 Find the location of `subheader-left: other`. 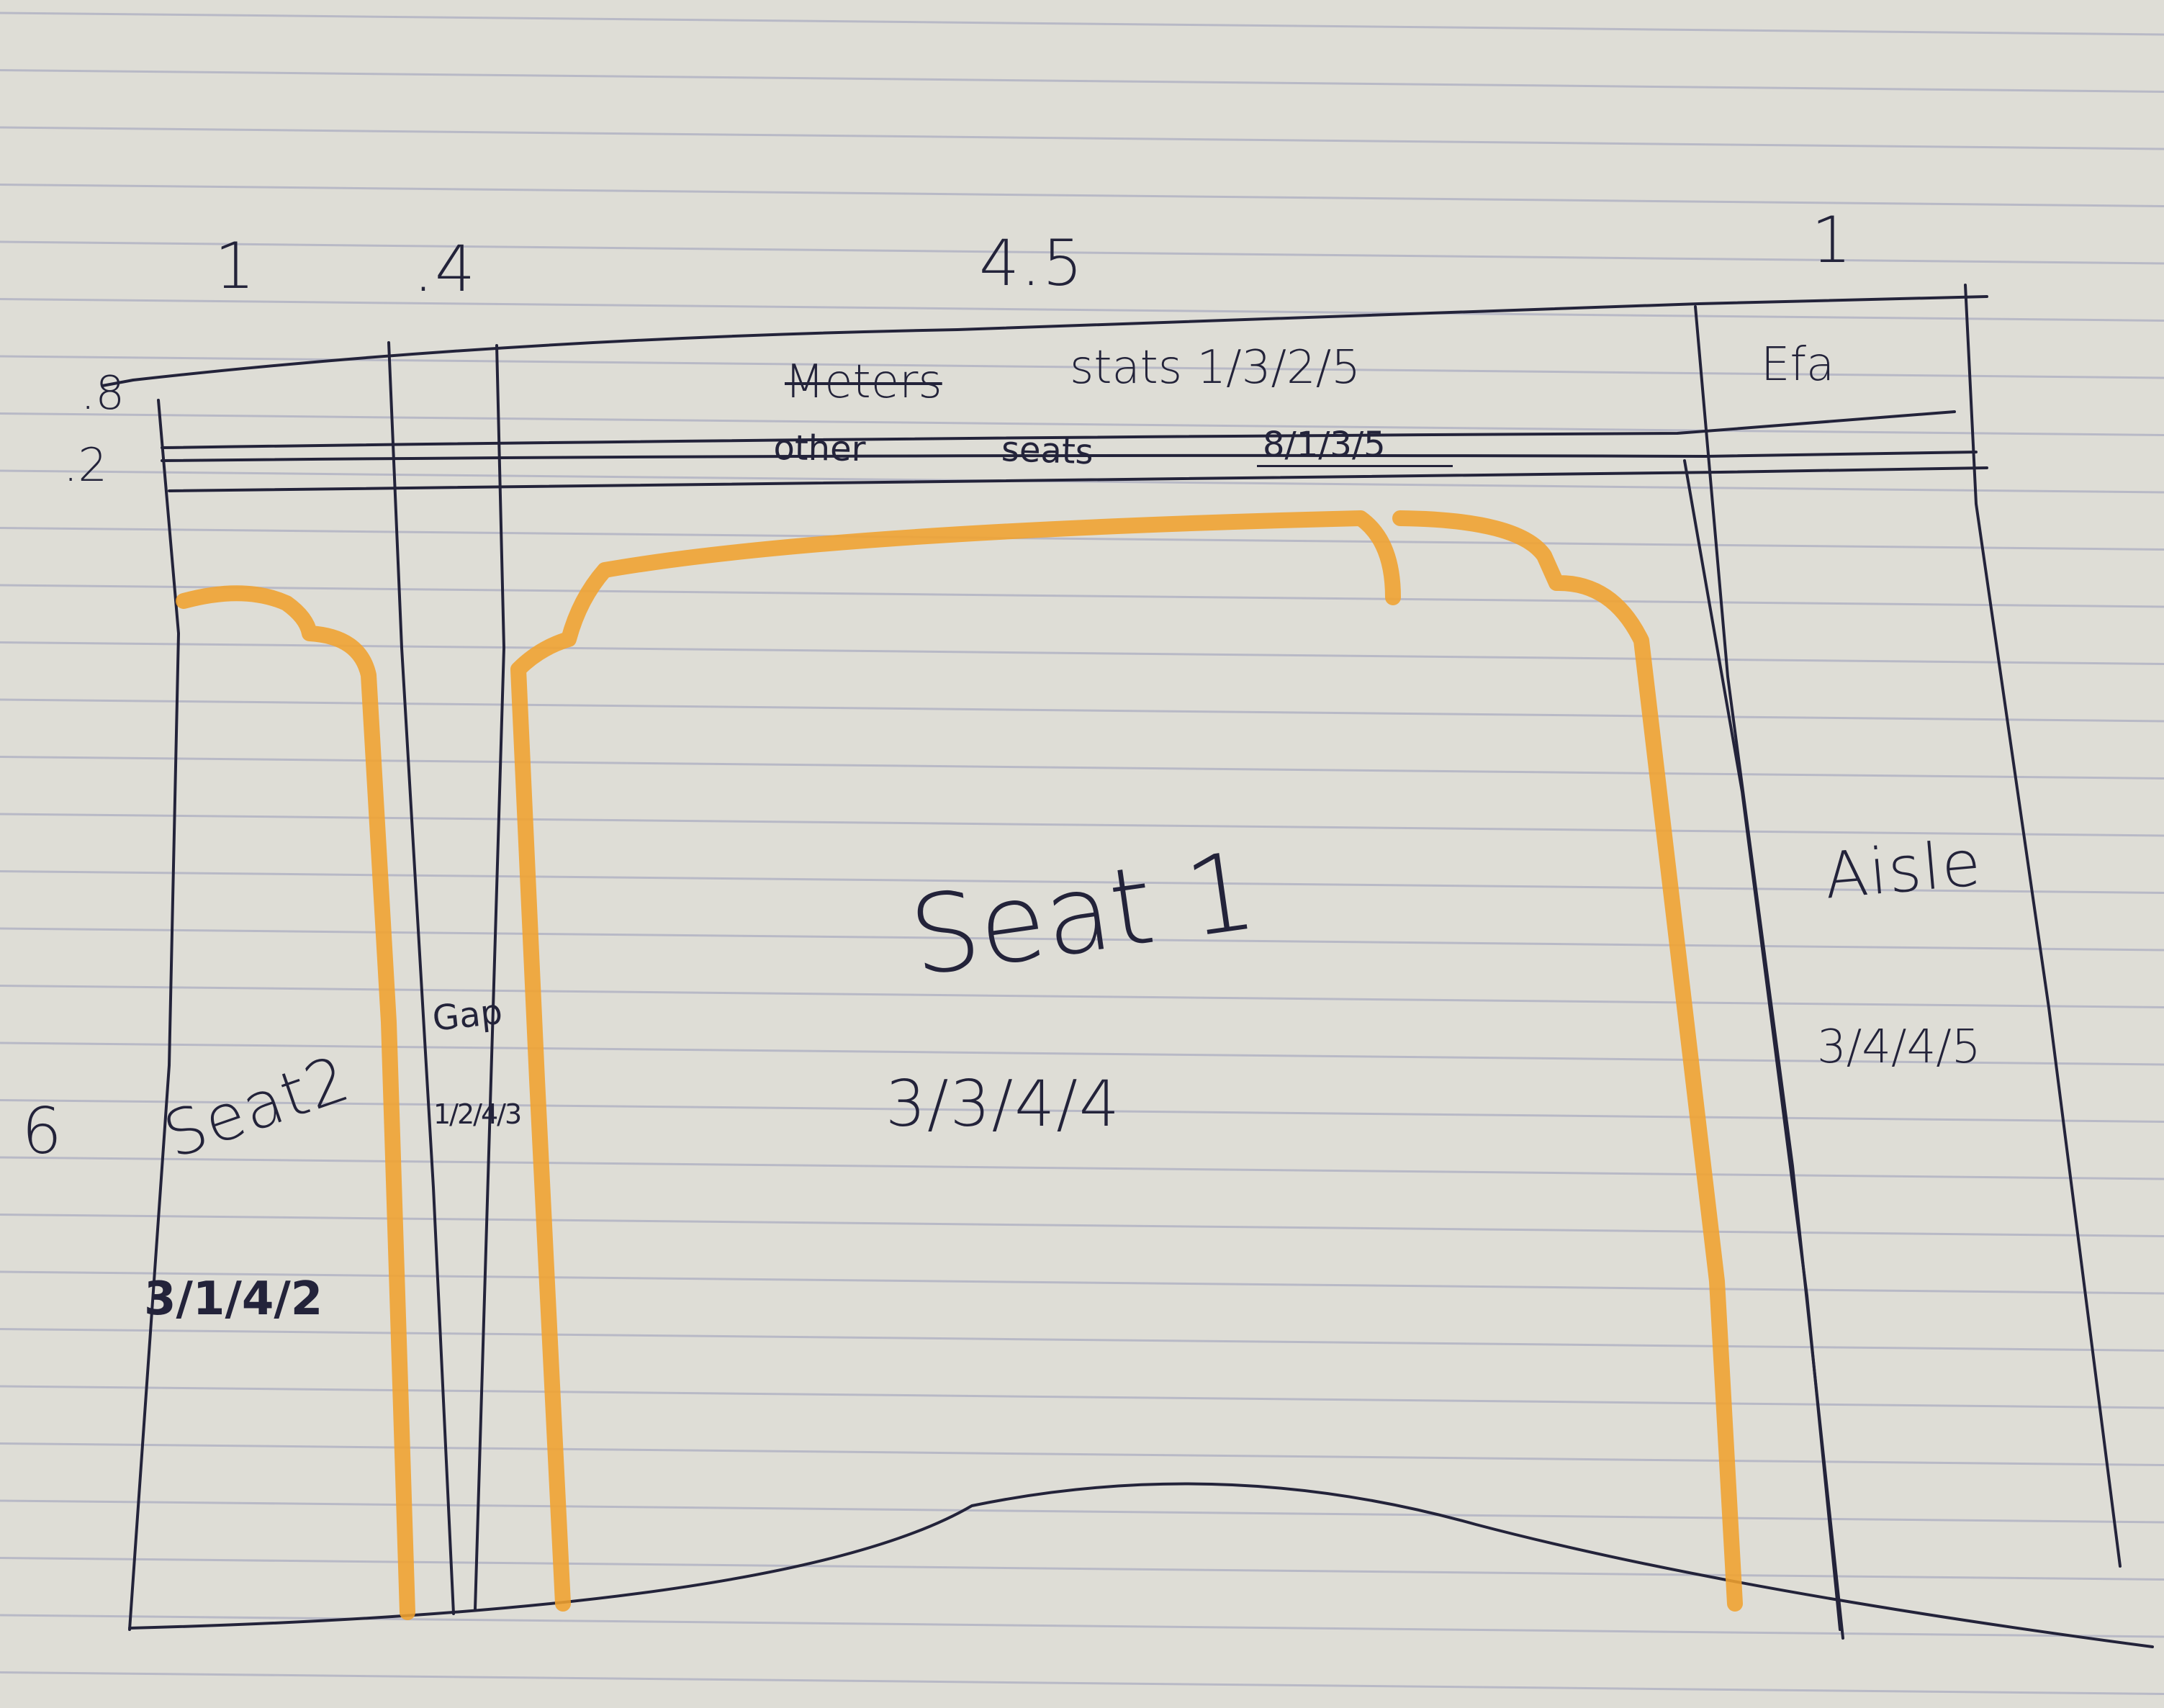

subheader-left: other is located at coordinates (819, 449).